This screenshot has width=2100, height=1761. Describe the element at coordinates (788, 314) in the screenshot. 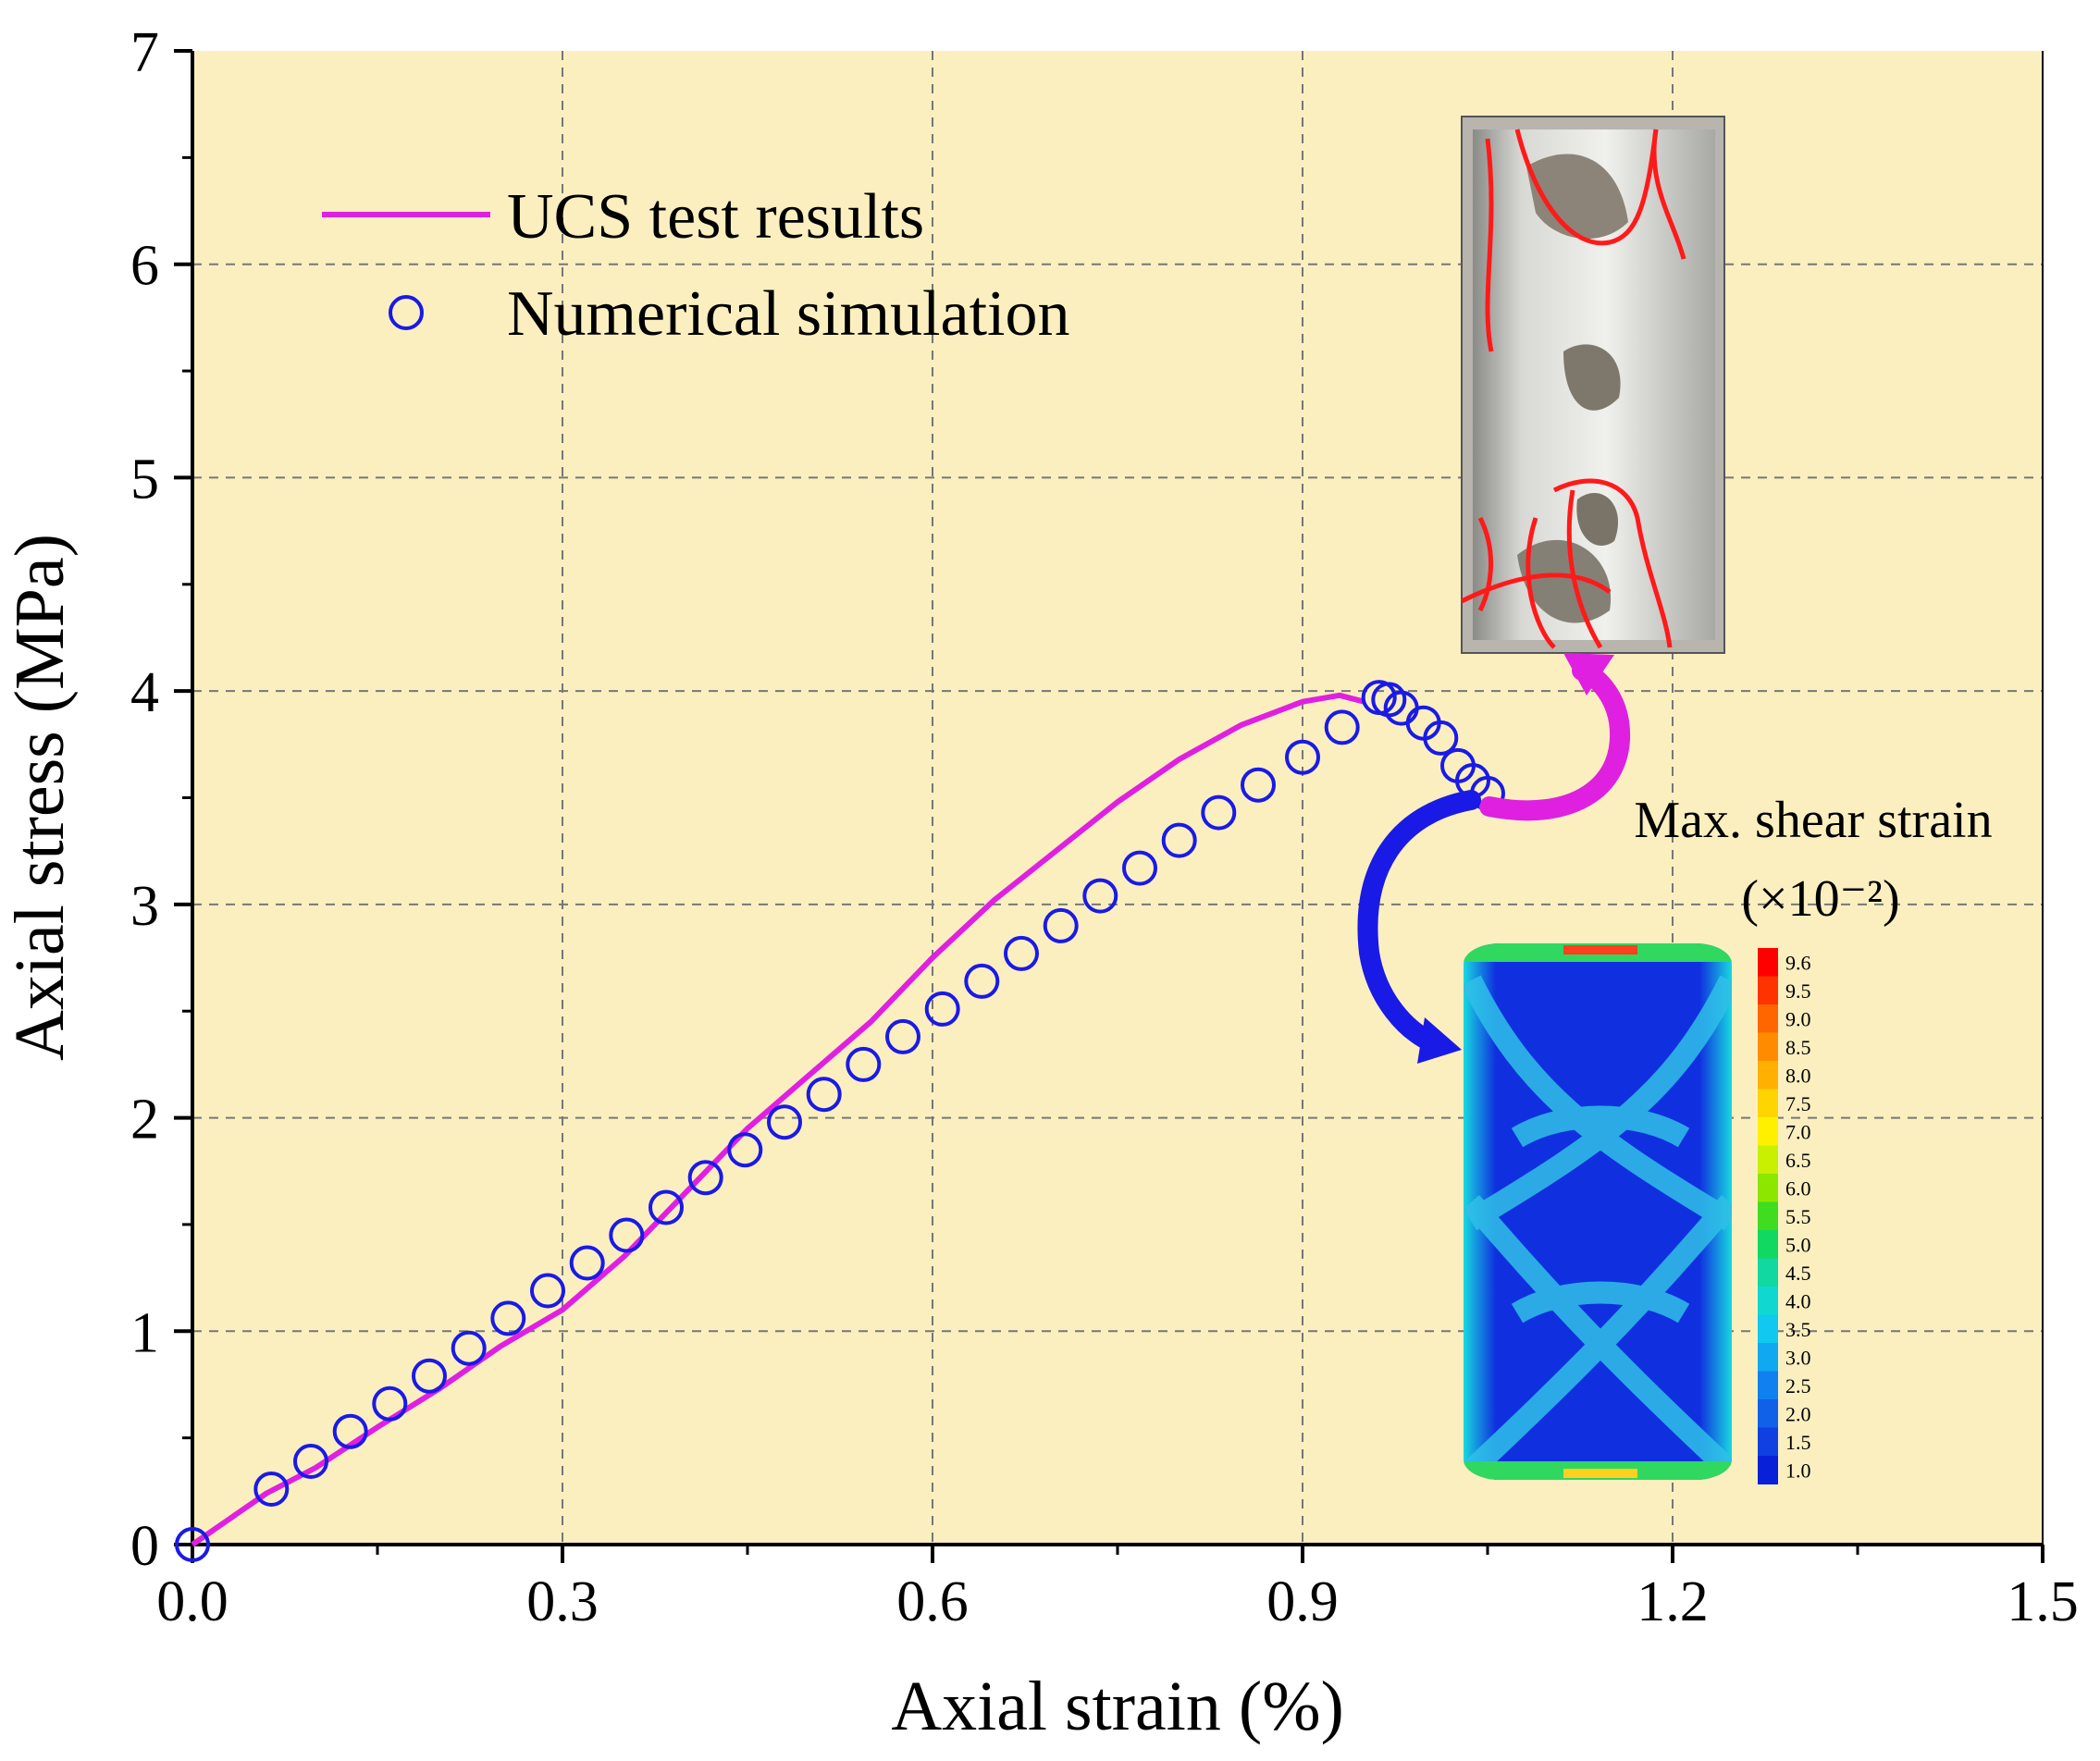

I see `legend-label-simulation: Numerical simulation` at that location.